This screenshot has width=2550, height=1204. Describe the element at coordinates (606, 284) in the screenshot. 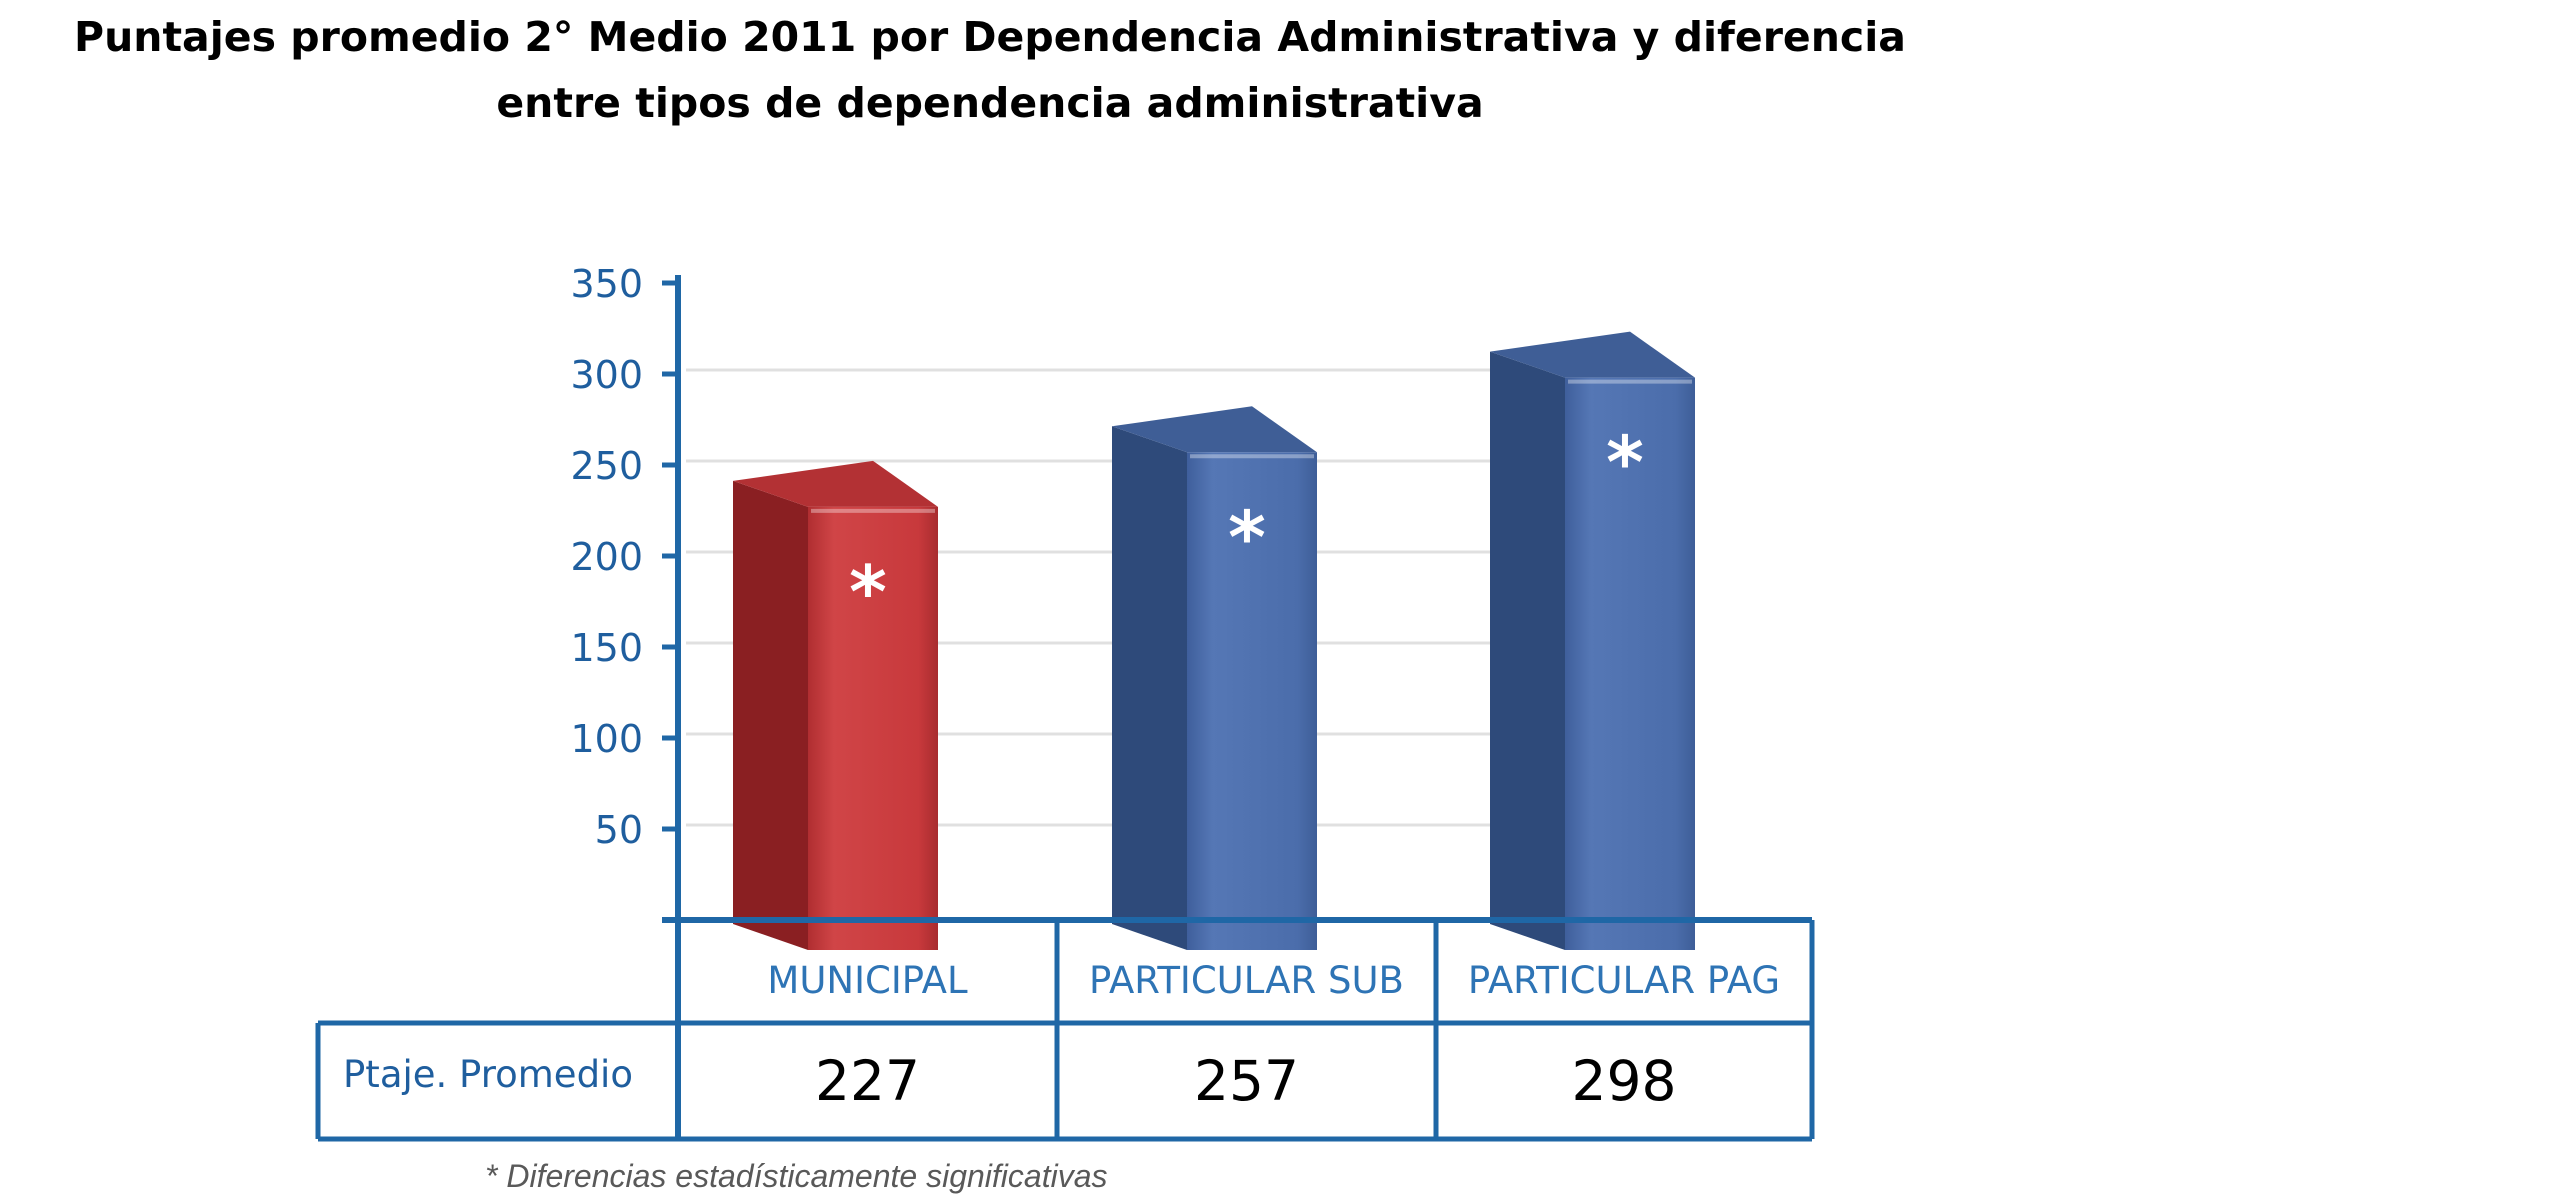

I see `y-tick-label: 350` at that location.